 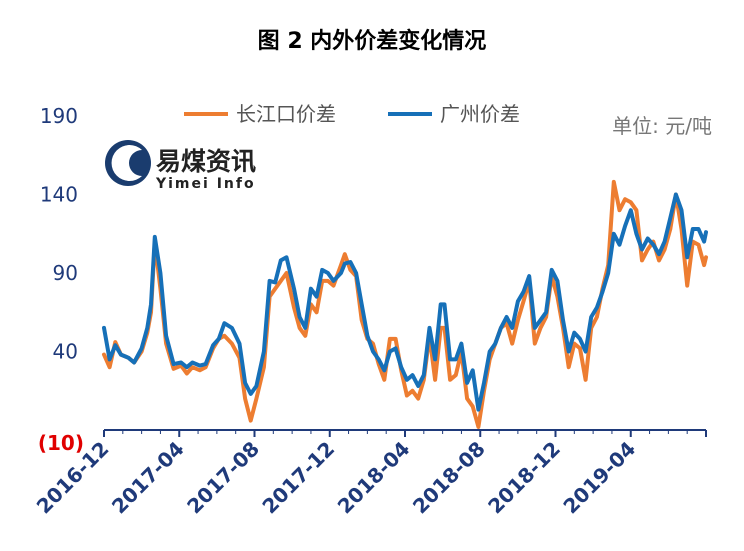 What do you see at coordinates (480, 114) in the screenshot?
I see `legend-label-guangzhou: 广州价差` at bounding box center [480, 114].